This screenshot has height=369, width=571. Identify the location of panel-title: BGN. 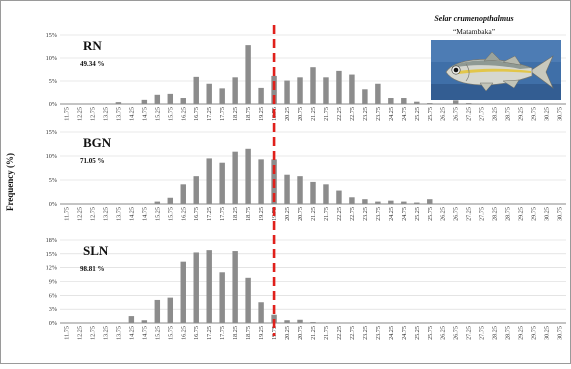
(97, 142).